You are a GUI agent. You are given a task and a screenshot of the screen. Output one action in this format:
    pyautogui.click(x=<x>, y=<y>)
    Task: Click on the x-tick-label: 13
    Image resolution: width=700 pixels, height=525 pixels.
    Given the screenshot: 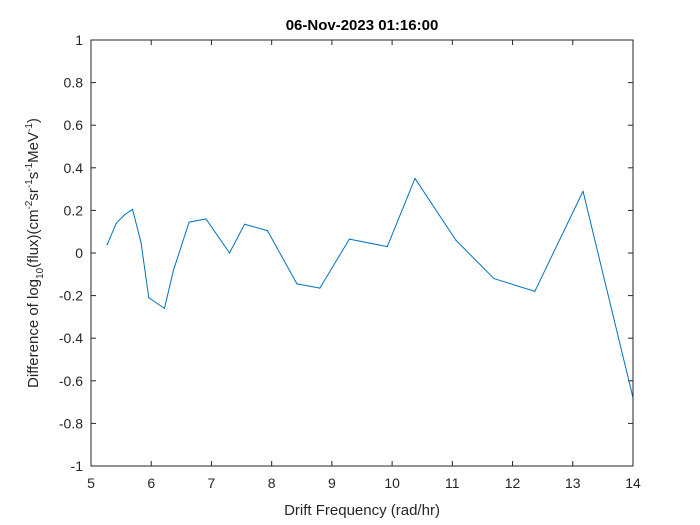 What is the action you would take?
    pyautogui.click(x=573, y=483)
    